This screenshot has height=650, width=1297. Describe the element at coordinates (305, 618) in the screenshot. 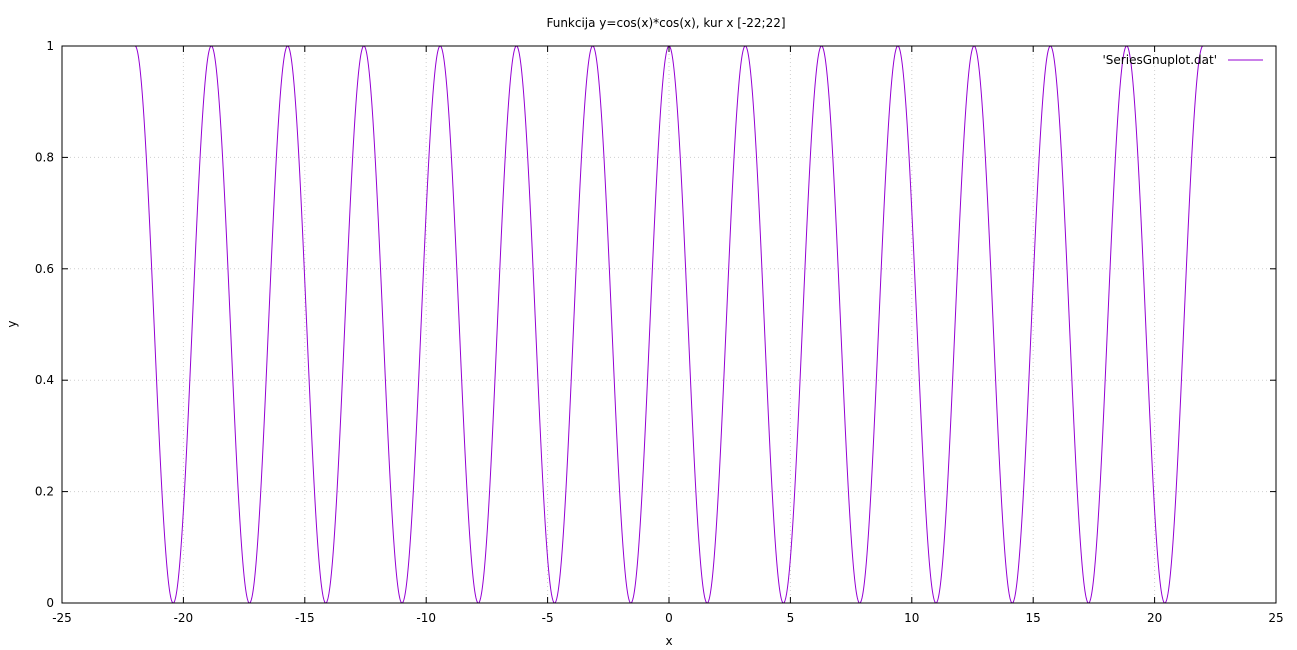

I see `x-tick-label: -15` at that location.